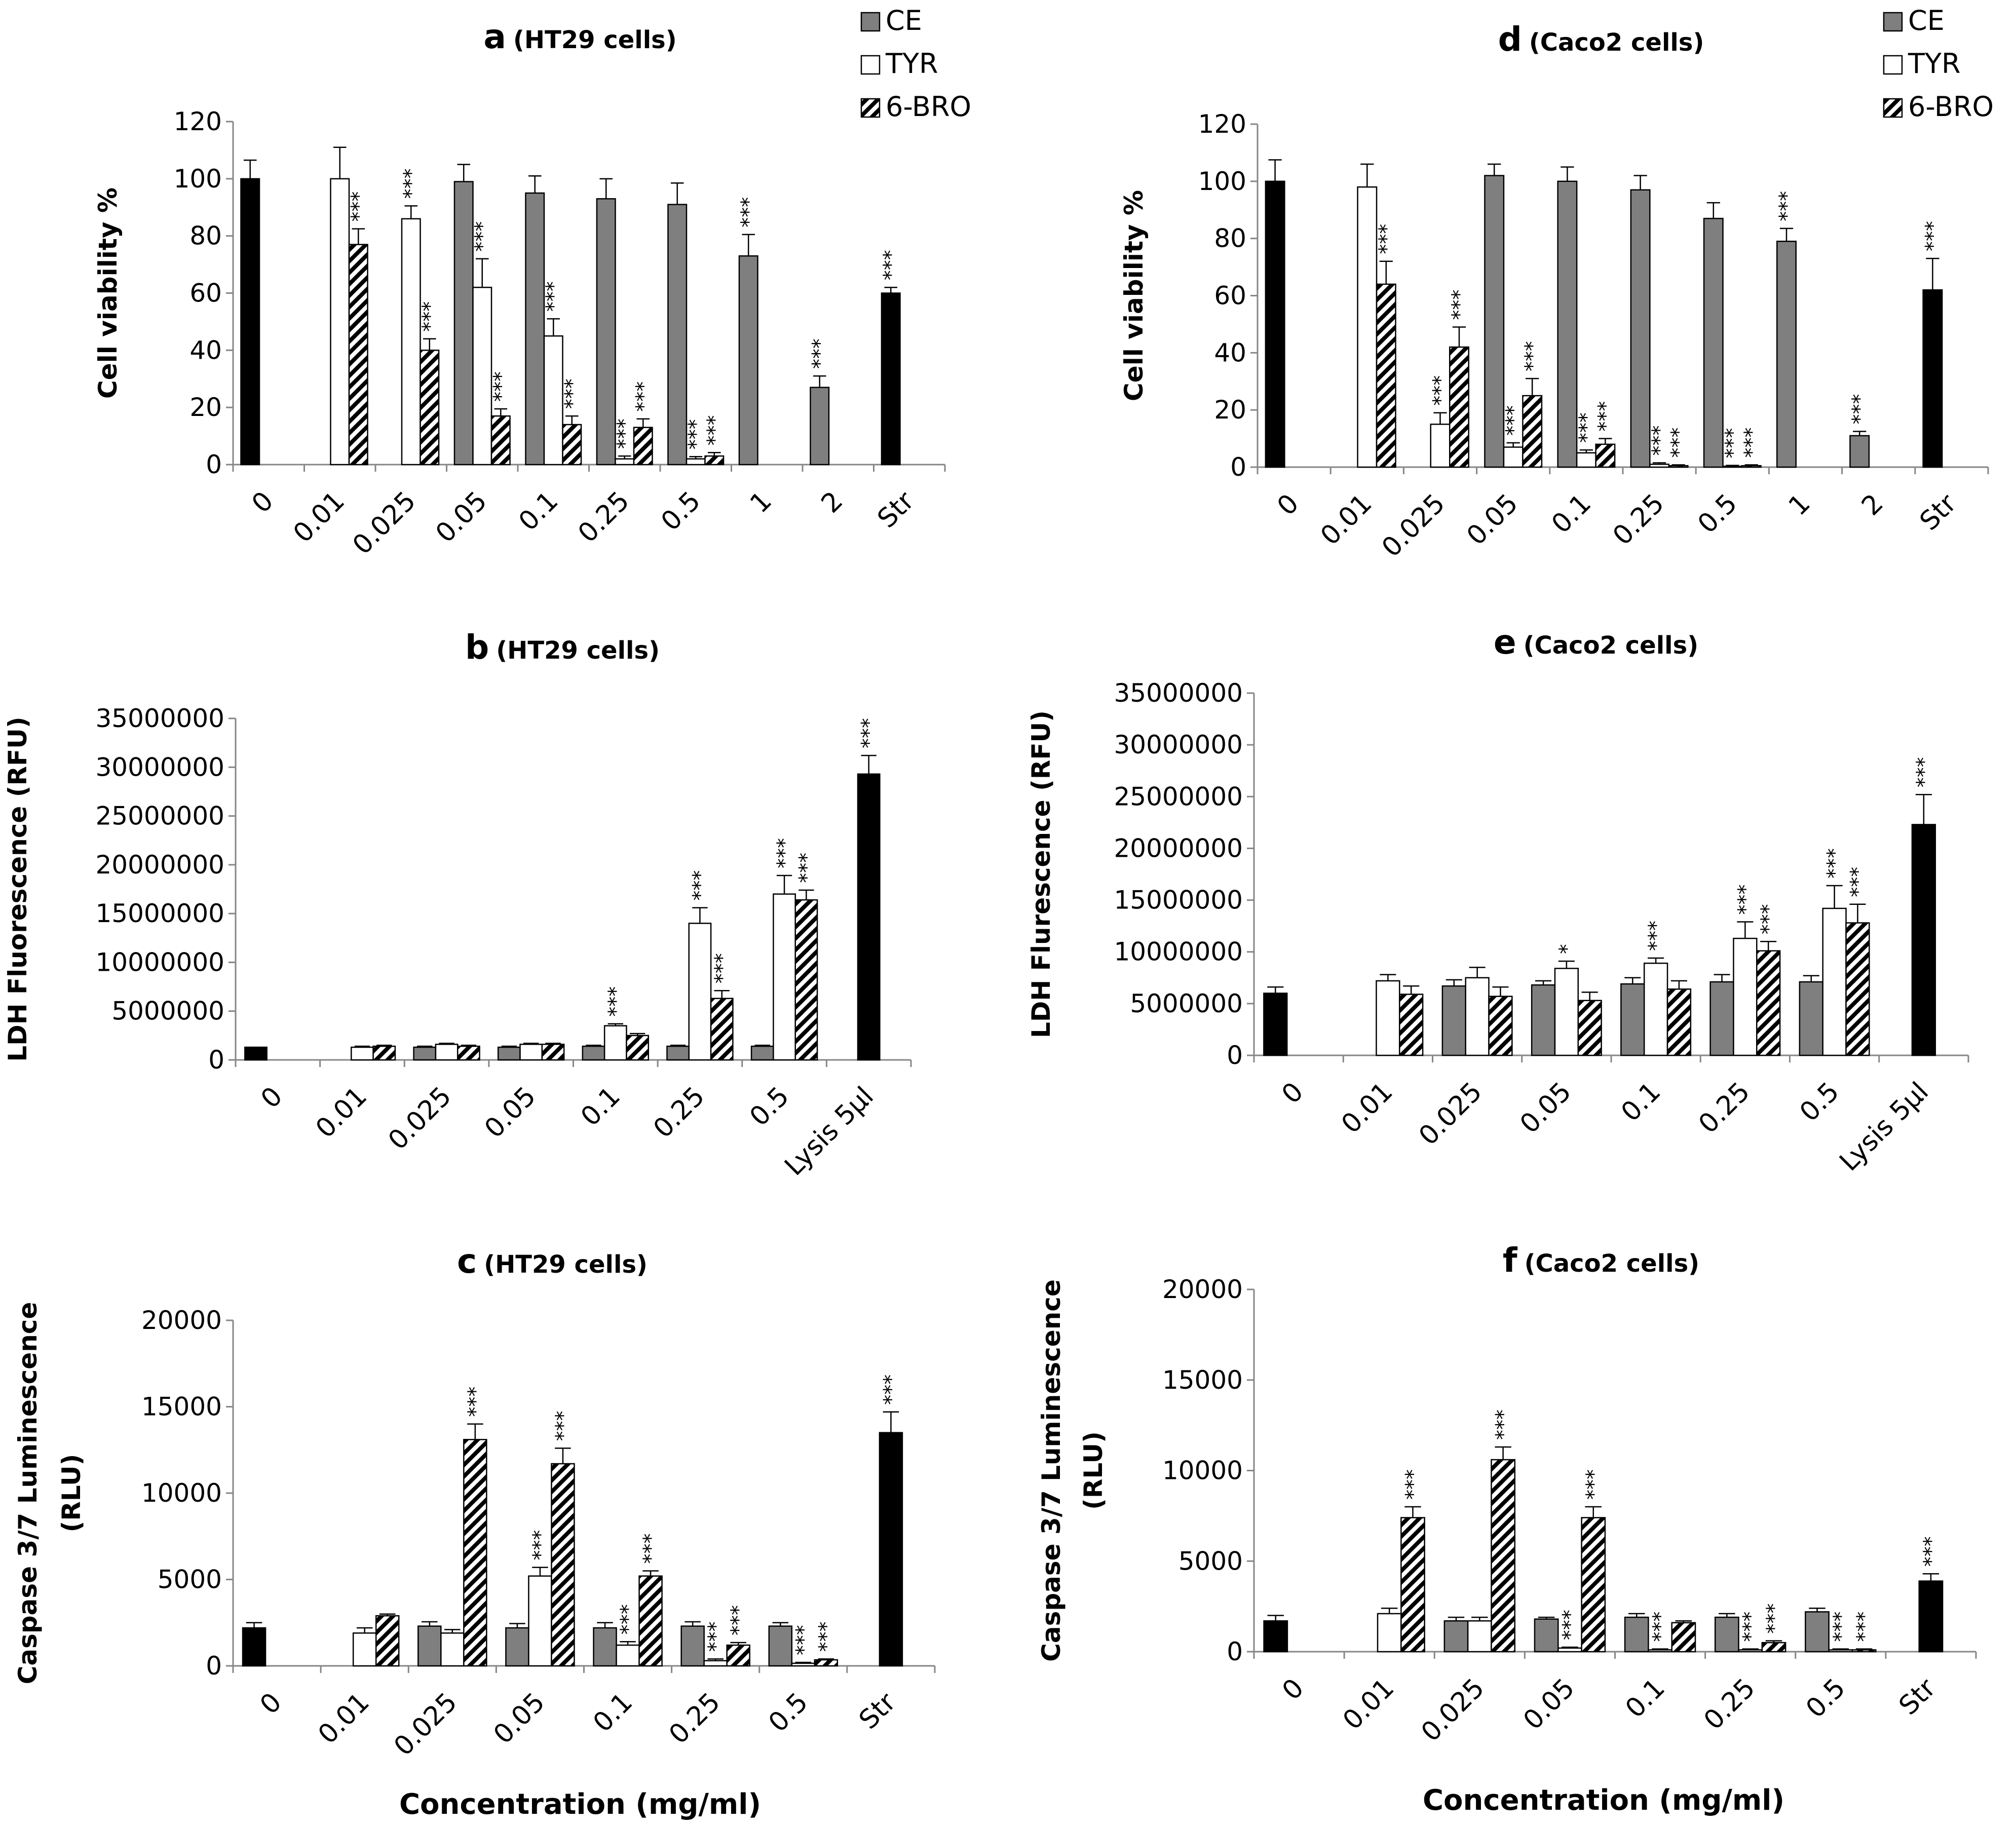  Describe the element at coordinates (384, 523) in the screenshot. I see `category-label: 0.025` at that location.